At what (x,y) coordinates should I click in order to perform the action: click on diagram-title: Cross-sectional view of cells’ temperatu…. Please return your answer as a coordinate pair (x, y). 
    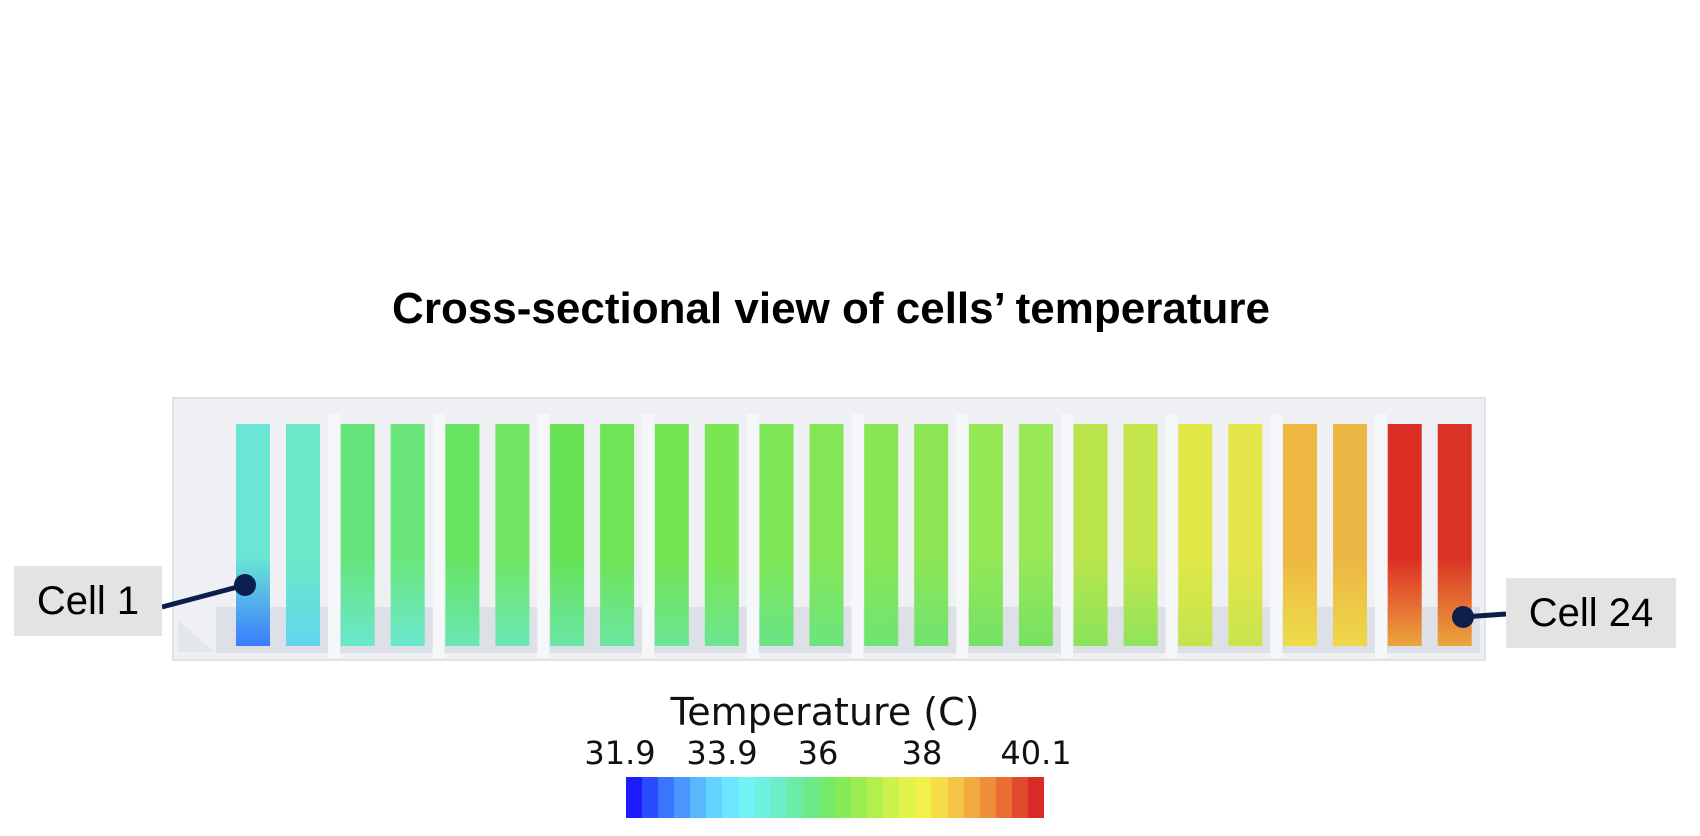
    Looking at the image, I should click on (831, 308).